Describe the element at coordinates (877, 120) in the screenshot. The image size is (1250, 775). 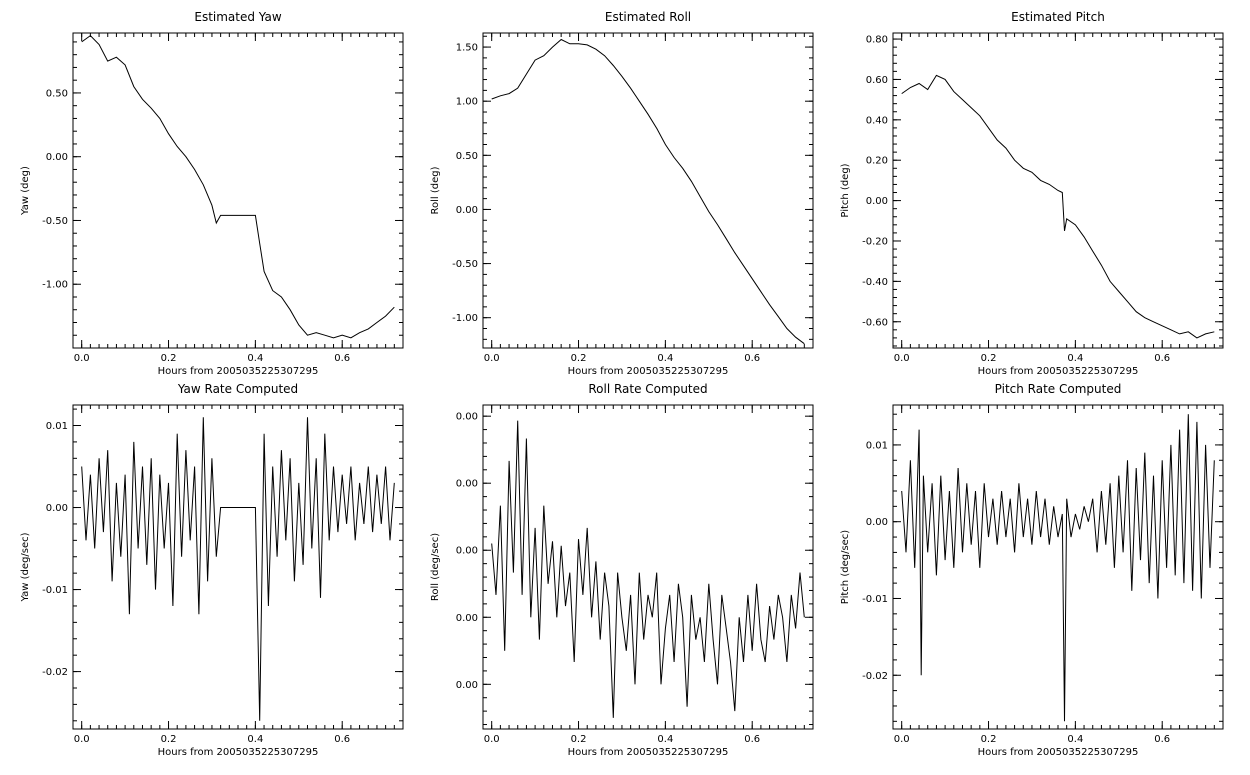
I see `y-tick-label: 0.40` at that location.